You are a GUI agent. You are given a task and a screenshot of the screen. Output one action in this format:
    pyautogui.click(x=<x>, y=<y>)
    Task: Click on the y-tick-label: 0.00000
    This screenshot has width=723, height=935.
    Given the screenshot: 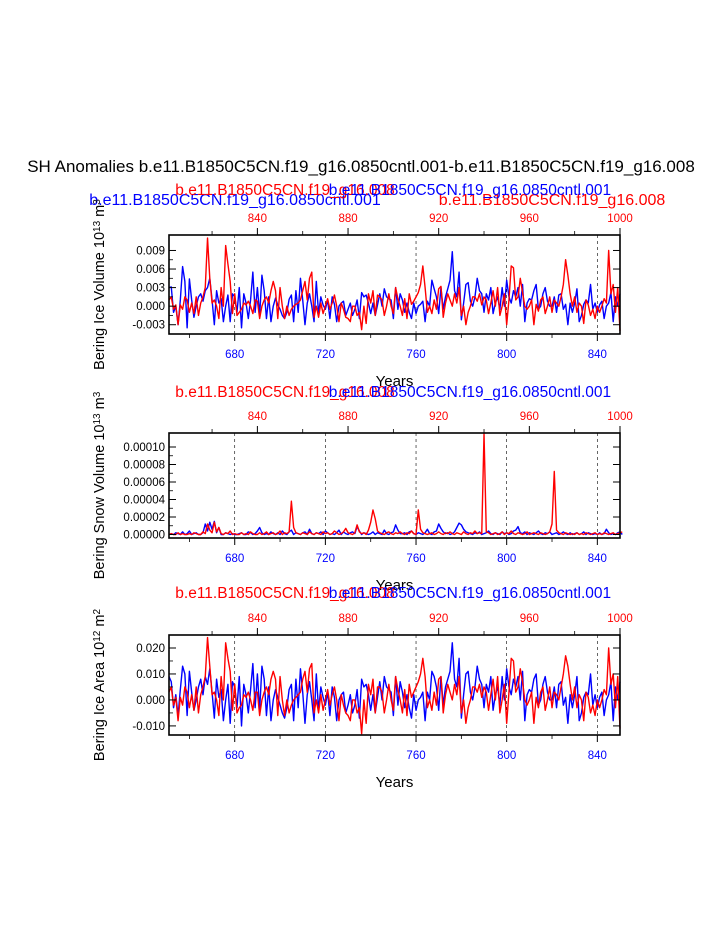 What is the action you would take?
    pyautogui.click(x=144, y=536)
    